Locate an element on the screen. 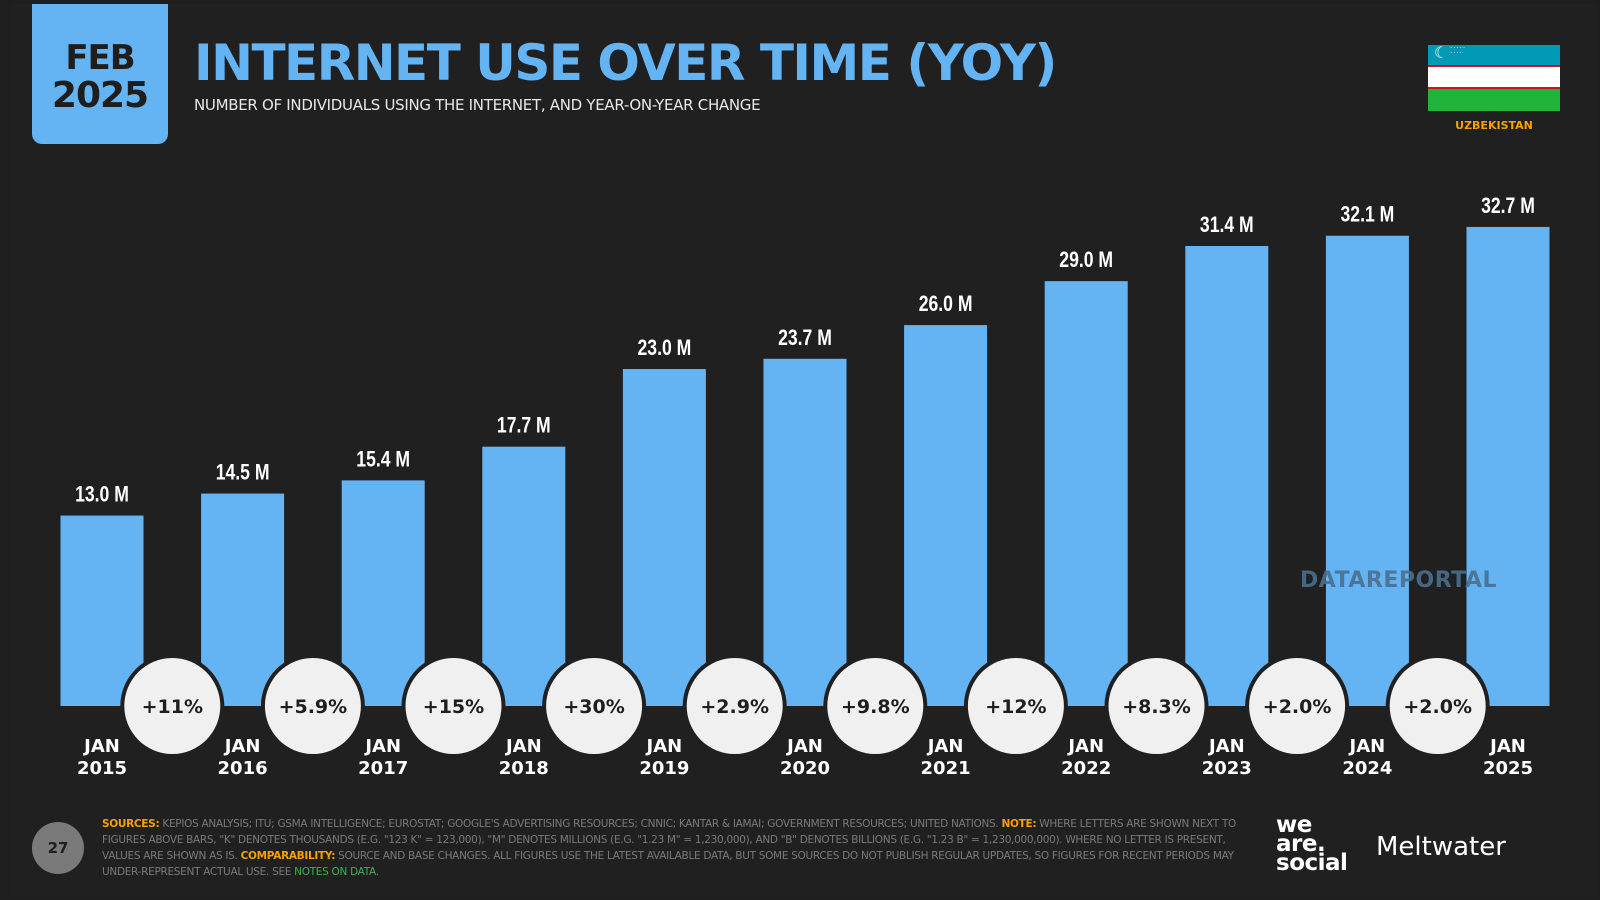 This screenshot has height=900, width=1600. bar-value-label: 23.7 M is located at coordinates (805, 338).